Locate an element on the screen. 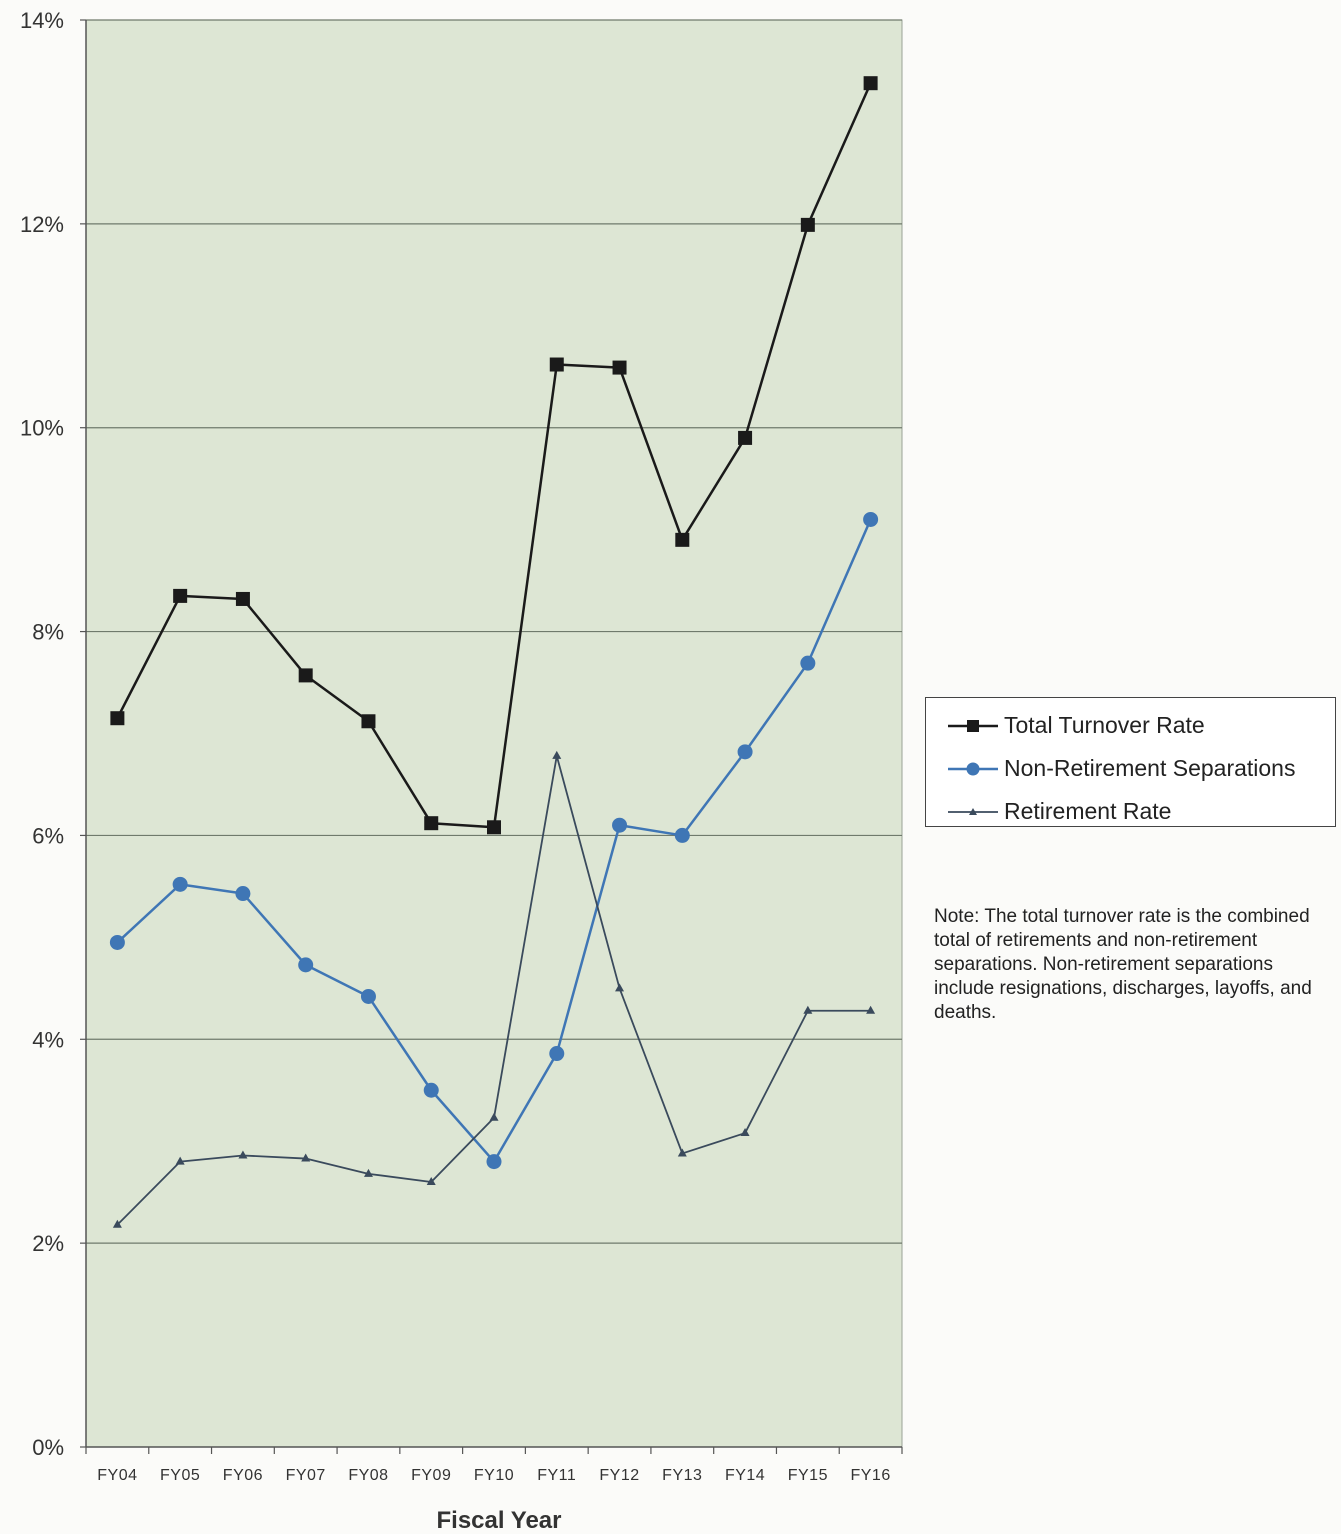 Image resolution: width=1341 pixels, height=1534 pixels. legend-label: Total Turnover Rate is located at coordinates (1104, 725).